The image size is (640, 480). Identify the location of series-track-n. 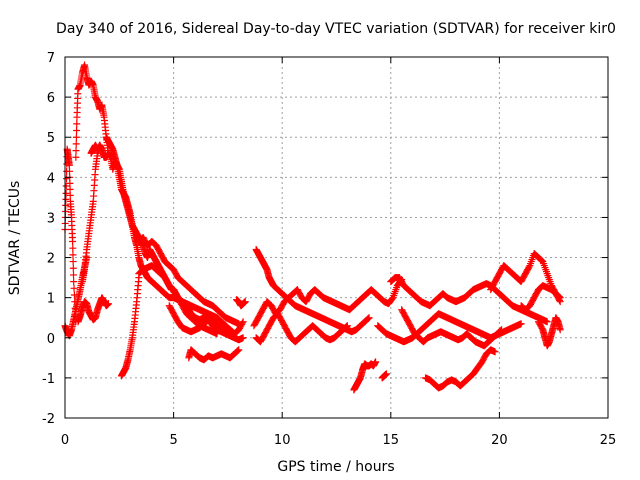
(312, 291).